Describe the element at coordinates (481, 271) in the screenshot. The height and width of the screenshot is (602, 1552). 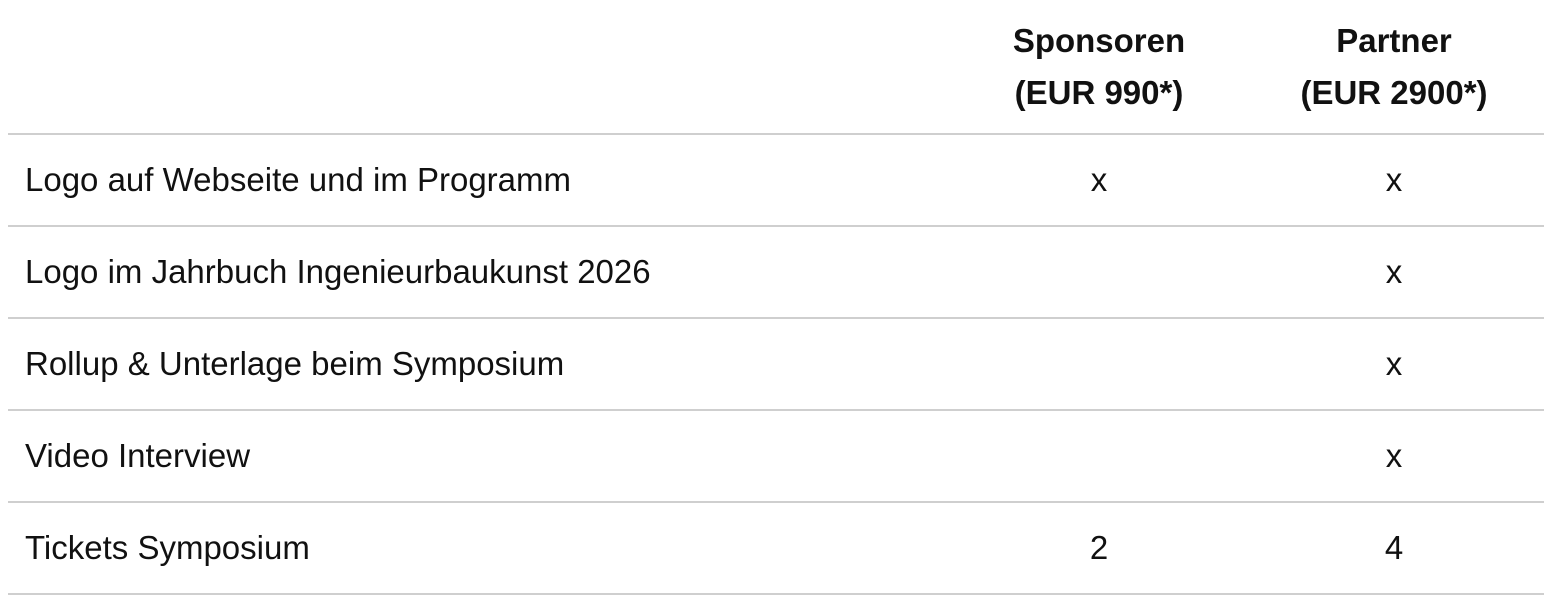
I see `feature-cell: Logo im Jahrbuch Ingenieurbaukunst 2026` at that location.